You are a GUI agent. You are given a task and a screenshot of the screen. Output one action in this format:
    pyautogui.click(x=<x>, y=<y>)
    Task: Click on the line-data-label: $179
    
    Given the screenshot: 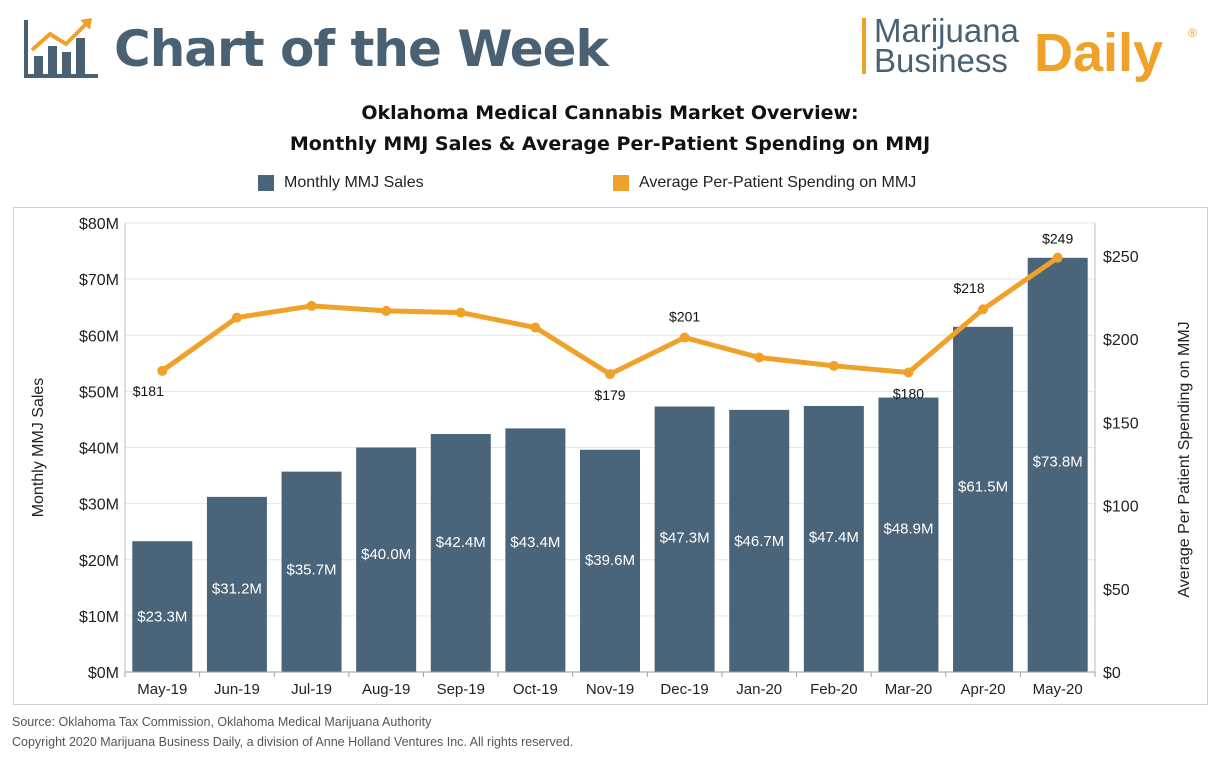 What is the action you would take?
    pyautogui.click(x=609, y=395)
    